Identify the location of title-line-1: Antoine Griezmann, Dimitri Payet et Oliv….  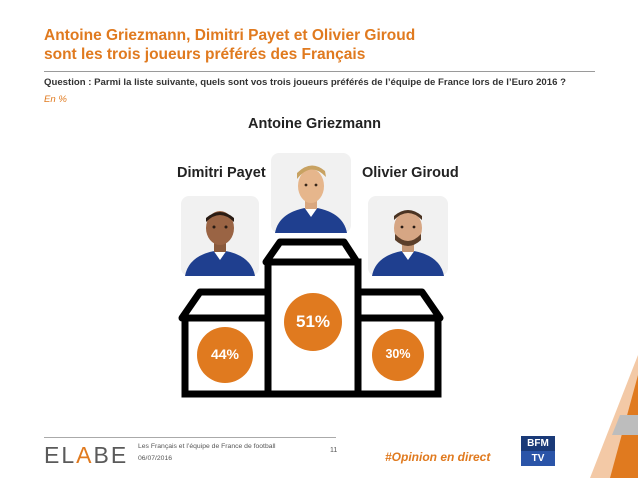
(230, 35).